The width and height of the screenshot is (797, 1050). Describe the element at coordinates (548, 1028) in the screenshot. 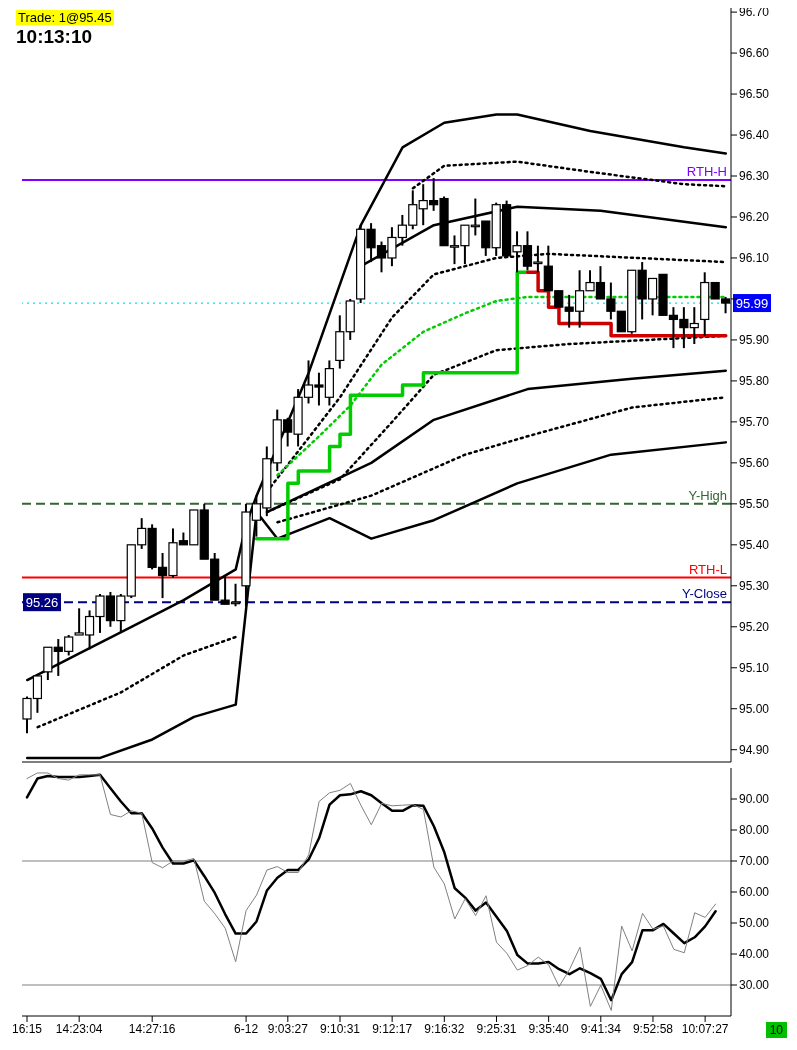

I see `x-tick-label: 9:35:40` at that location.